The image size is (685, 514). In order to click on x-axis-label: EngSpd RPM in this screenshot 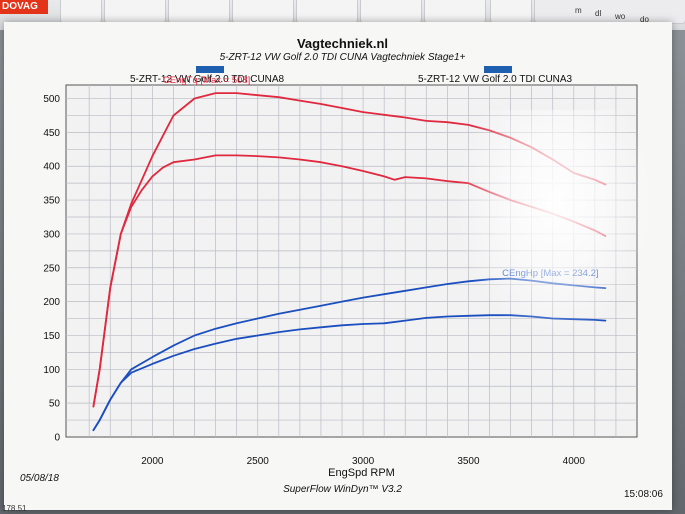, I will do `click(361, 473)`.